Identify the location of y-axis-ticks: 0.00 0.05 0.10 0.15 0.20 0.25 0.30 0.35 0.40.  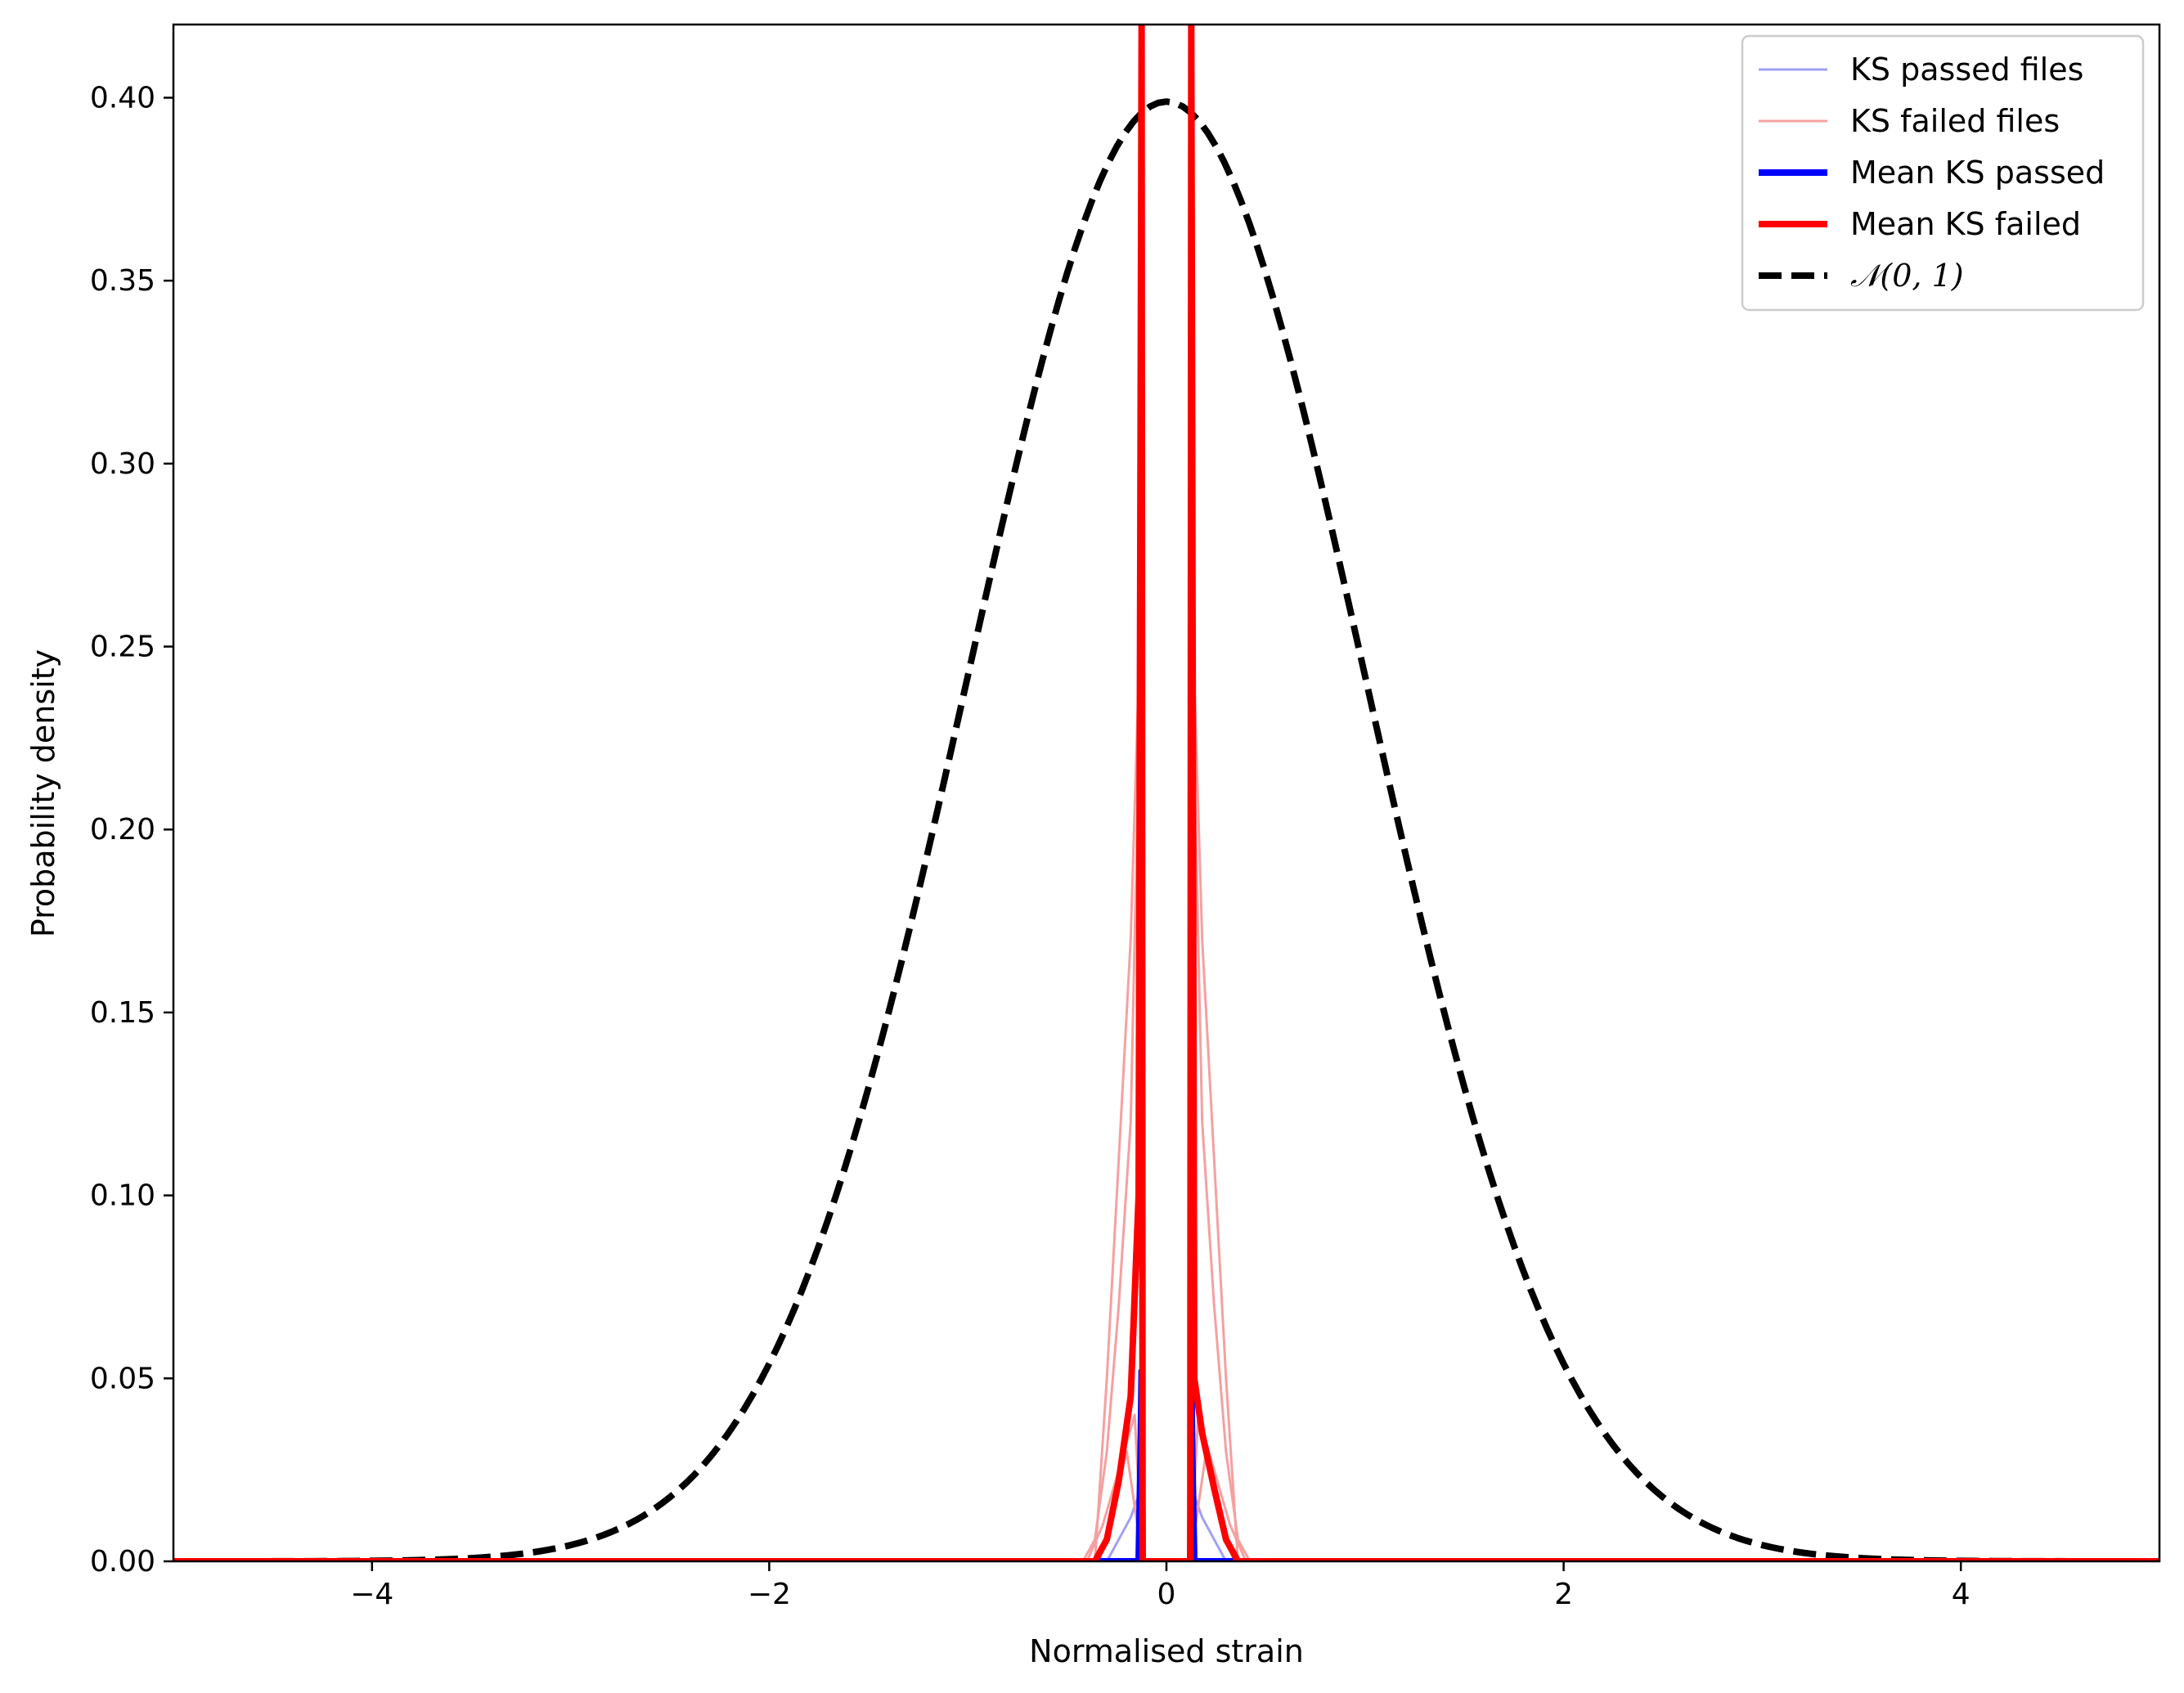
(132, 829).